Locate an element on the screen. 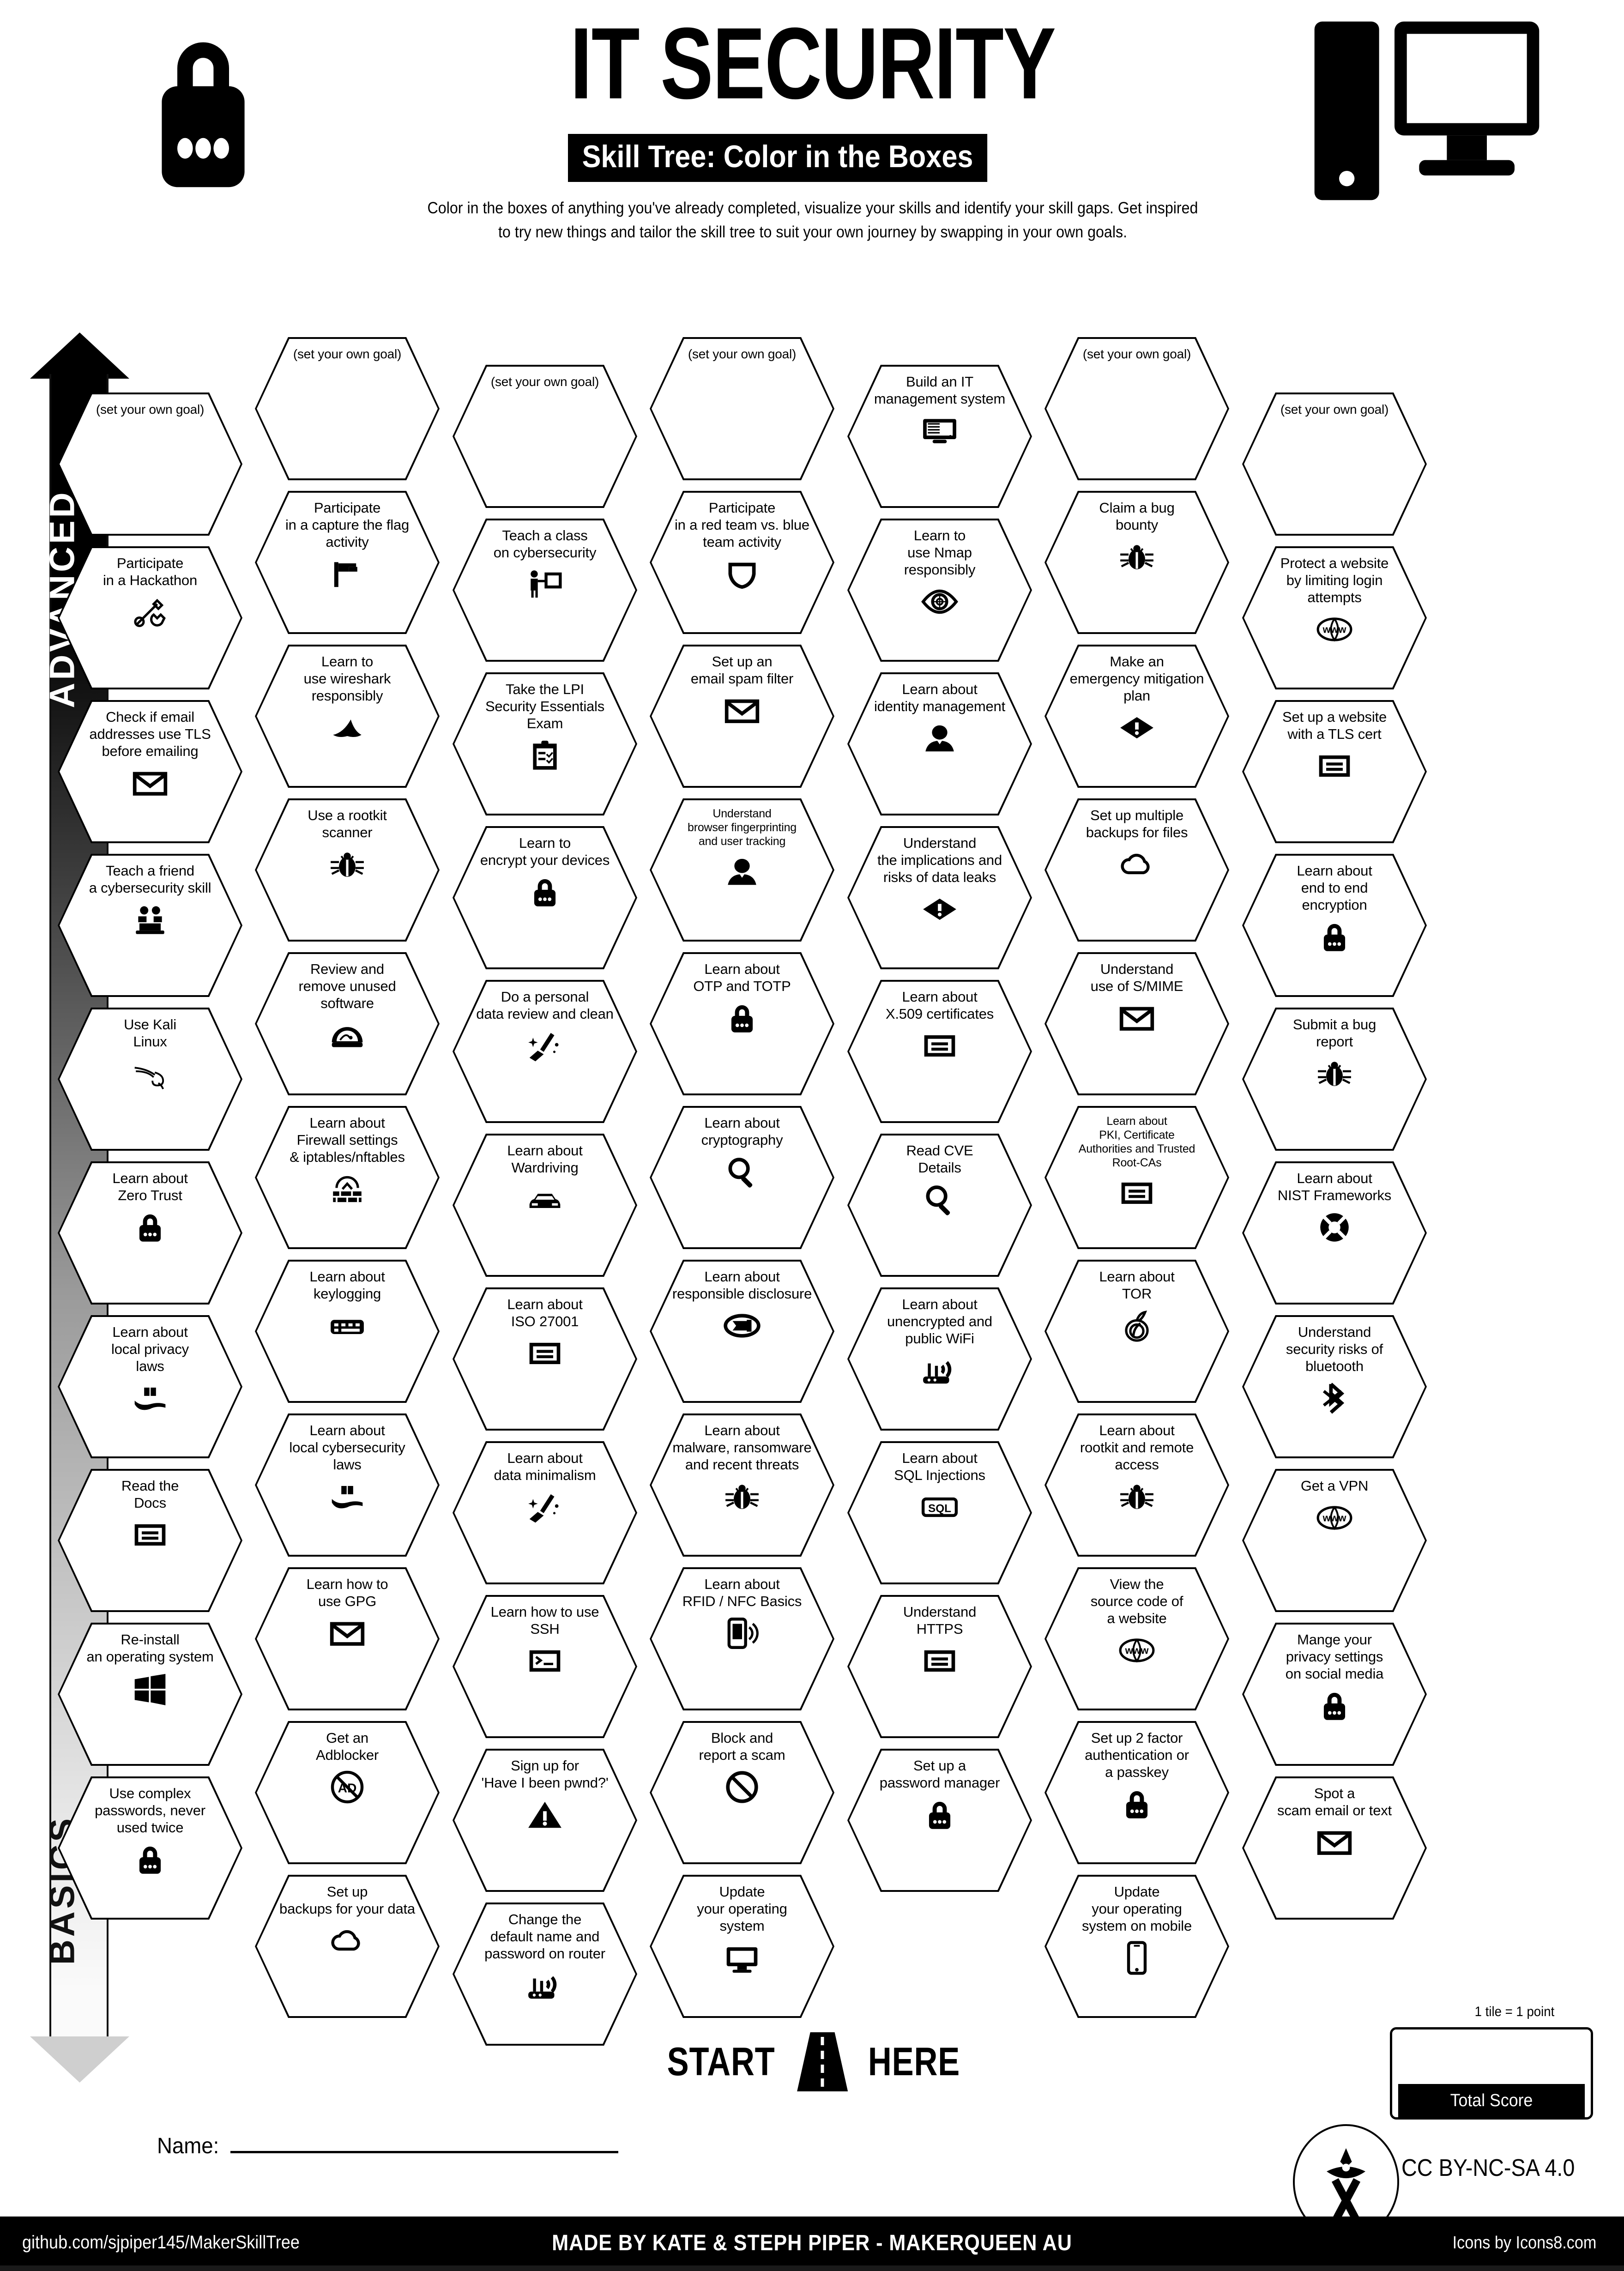  skill-tile: Use Kali Linux is located at coordinates (150, 1080).